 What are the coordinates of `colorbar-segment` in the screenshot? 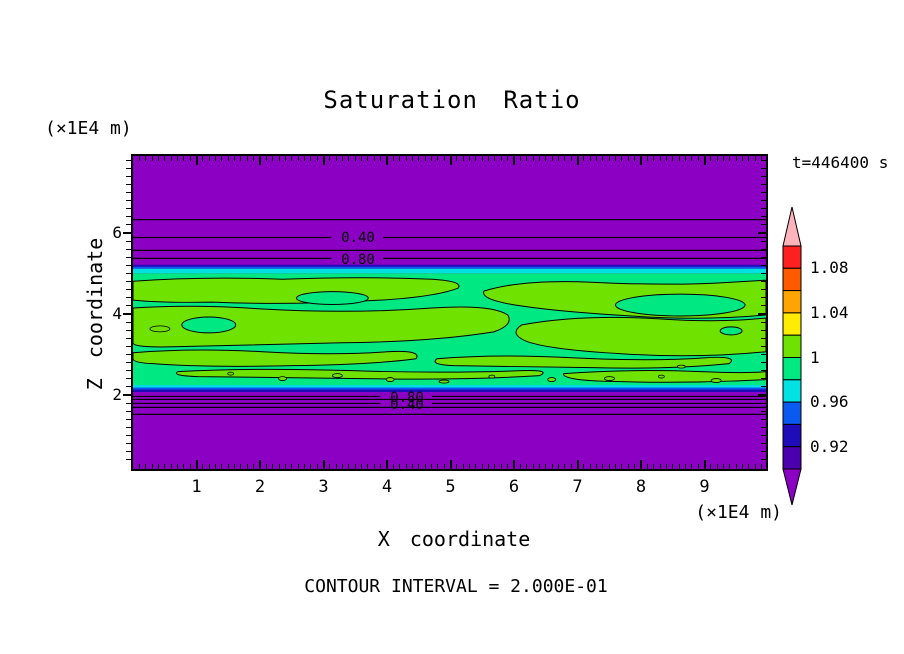 It's located at (792, 413).